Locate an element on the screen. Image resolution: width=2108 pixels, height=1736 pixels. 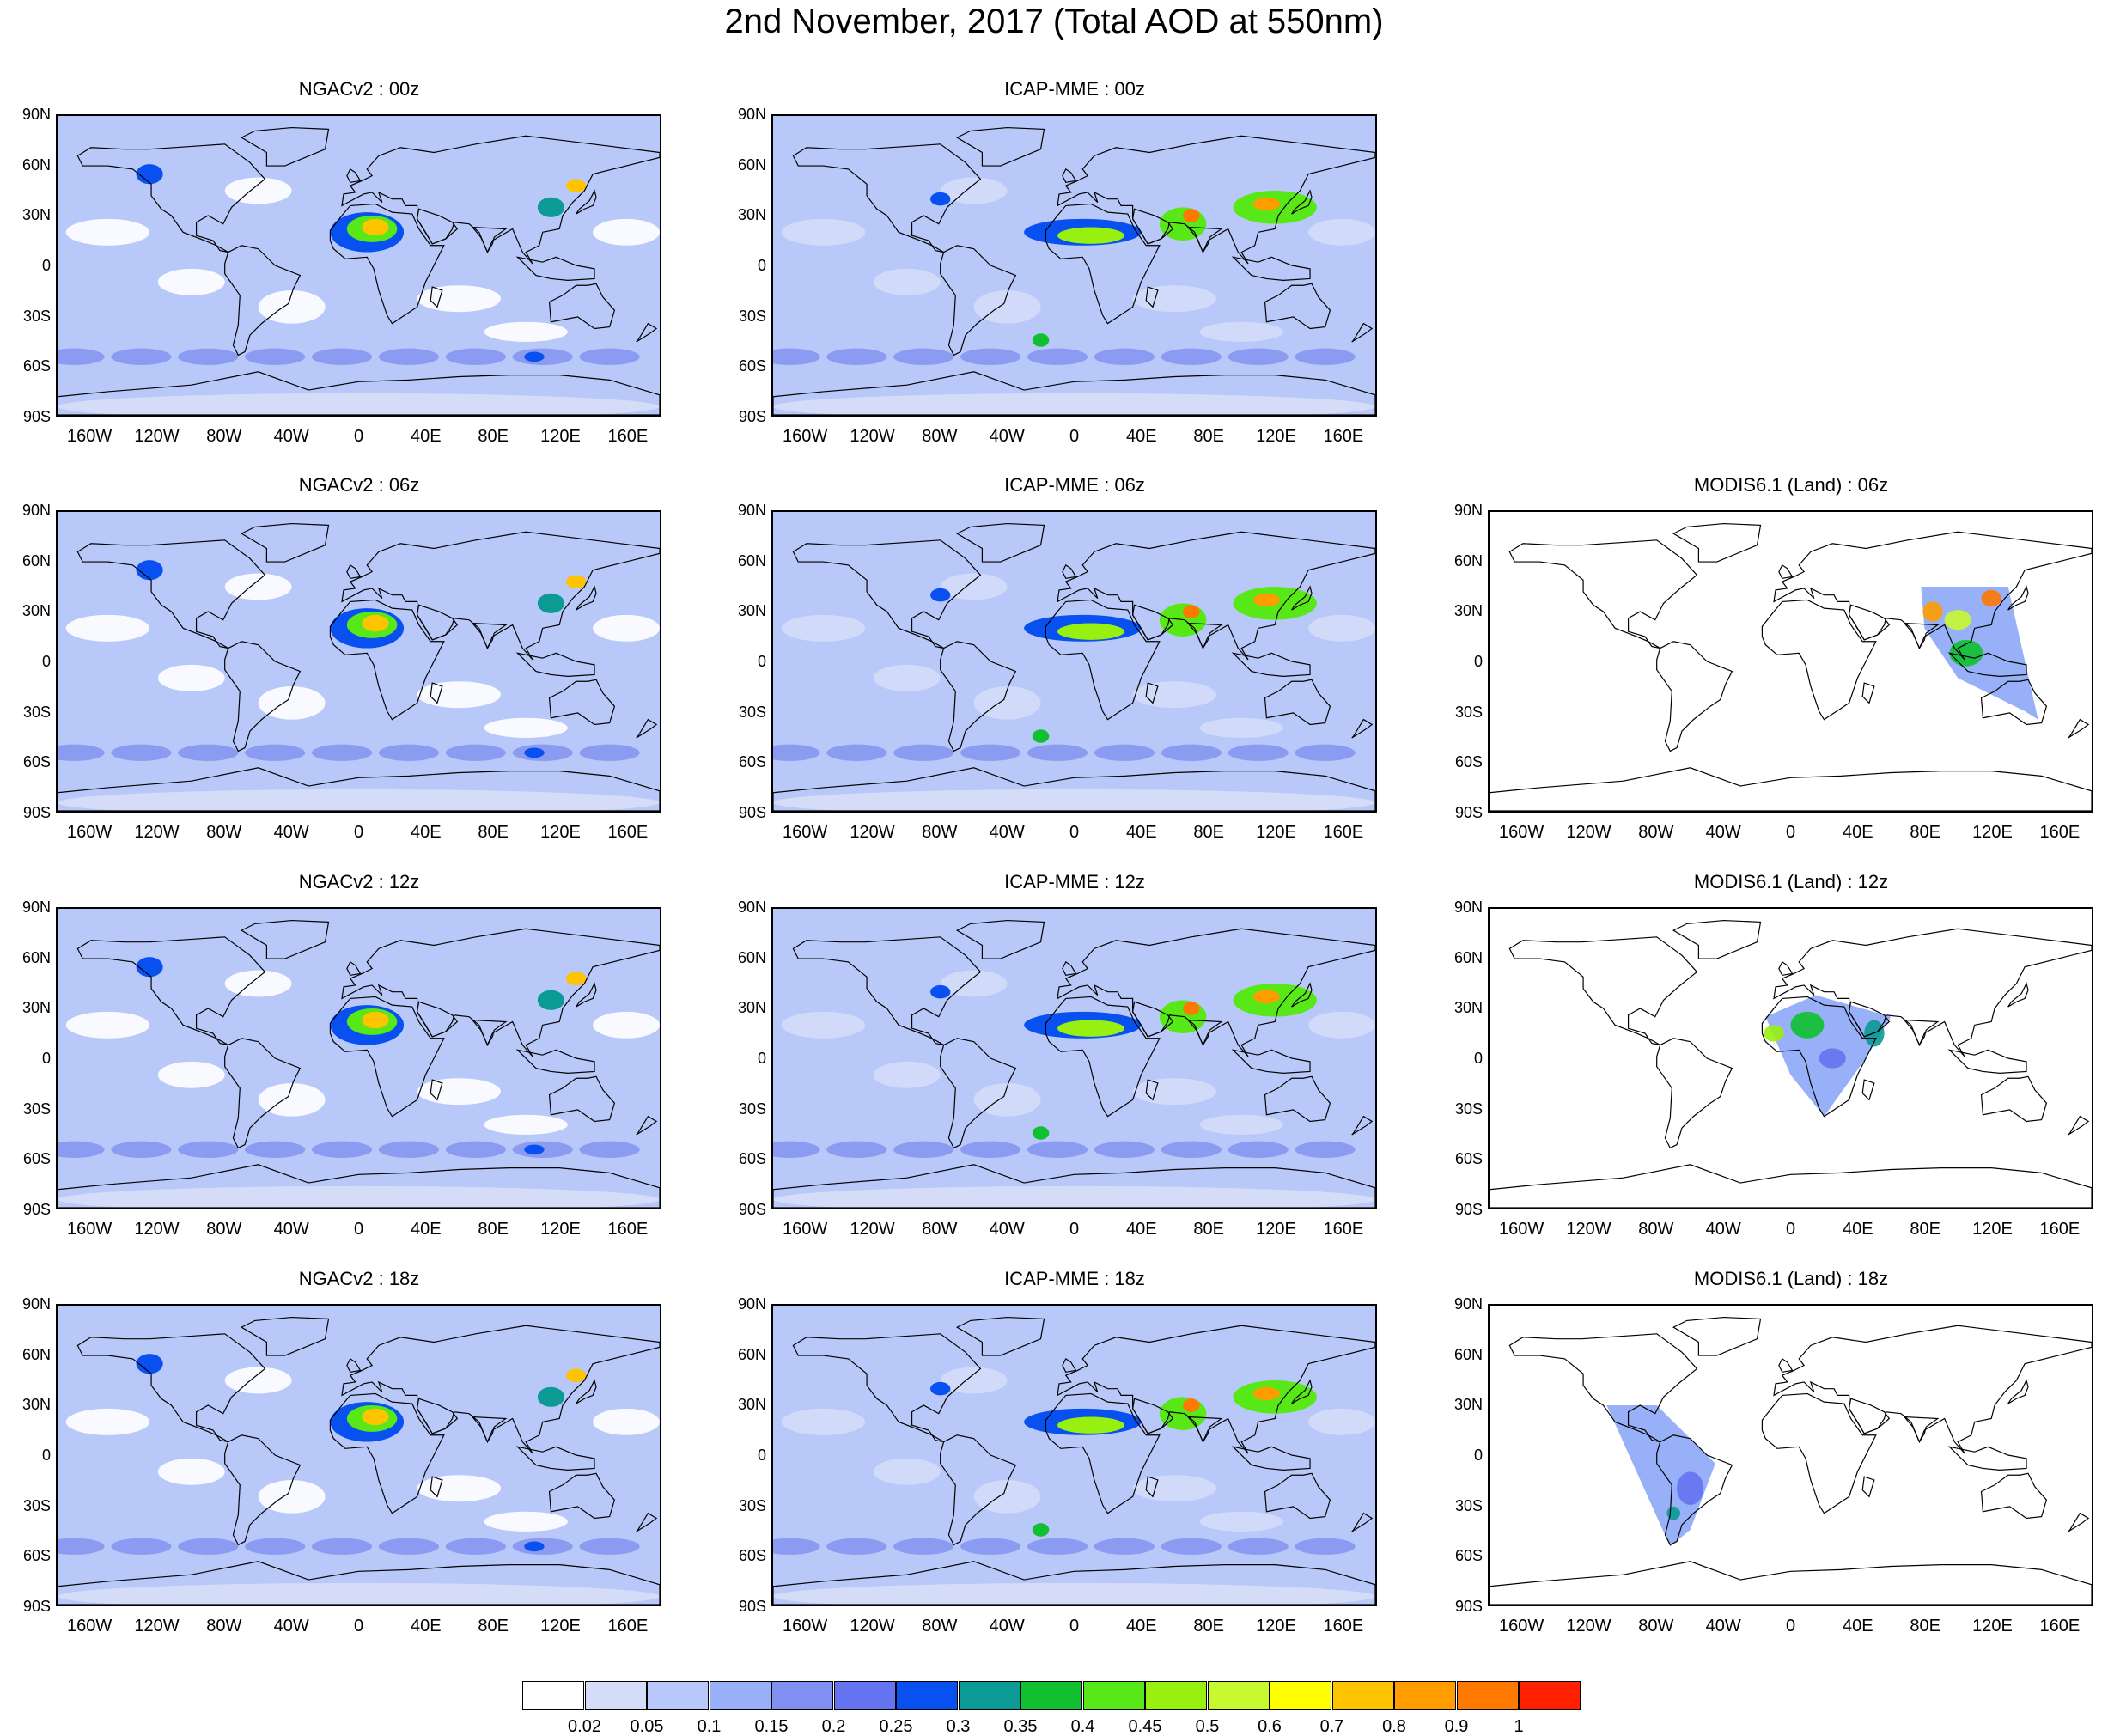
modis-aod-retrieval is located at coordinates (1966, 653).